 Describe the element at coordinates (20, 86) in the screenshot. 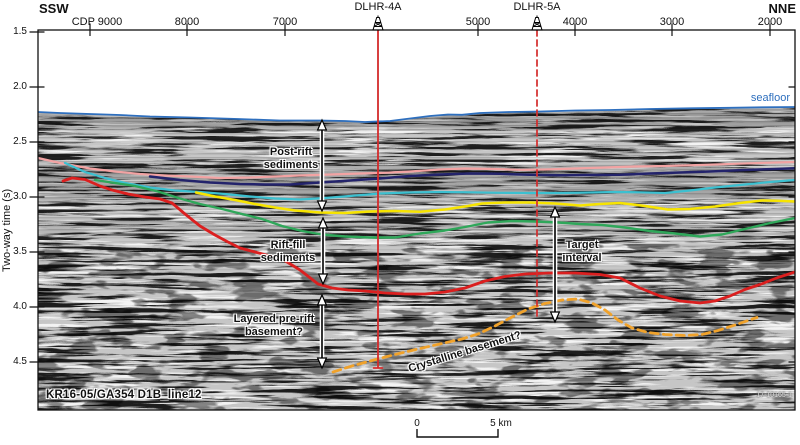

I see `time-tick-2-0: 2.0` at that location.